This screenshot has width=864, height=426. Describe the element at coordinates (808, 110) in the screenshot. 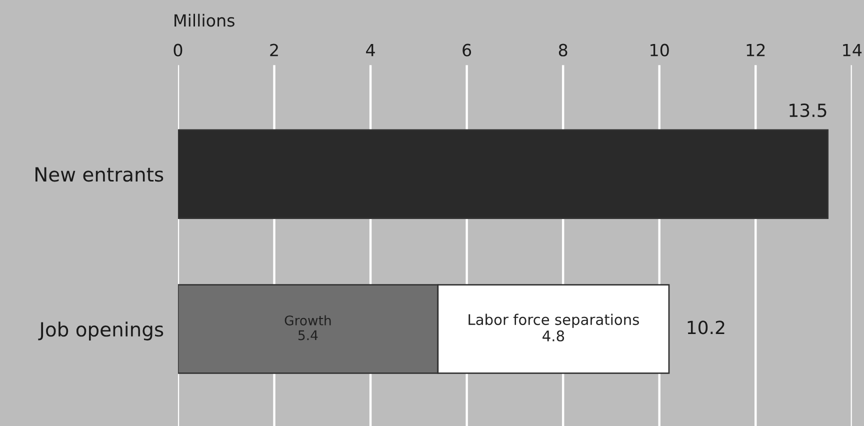

I see `total-label: 13.5` at that location.